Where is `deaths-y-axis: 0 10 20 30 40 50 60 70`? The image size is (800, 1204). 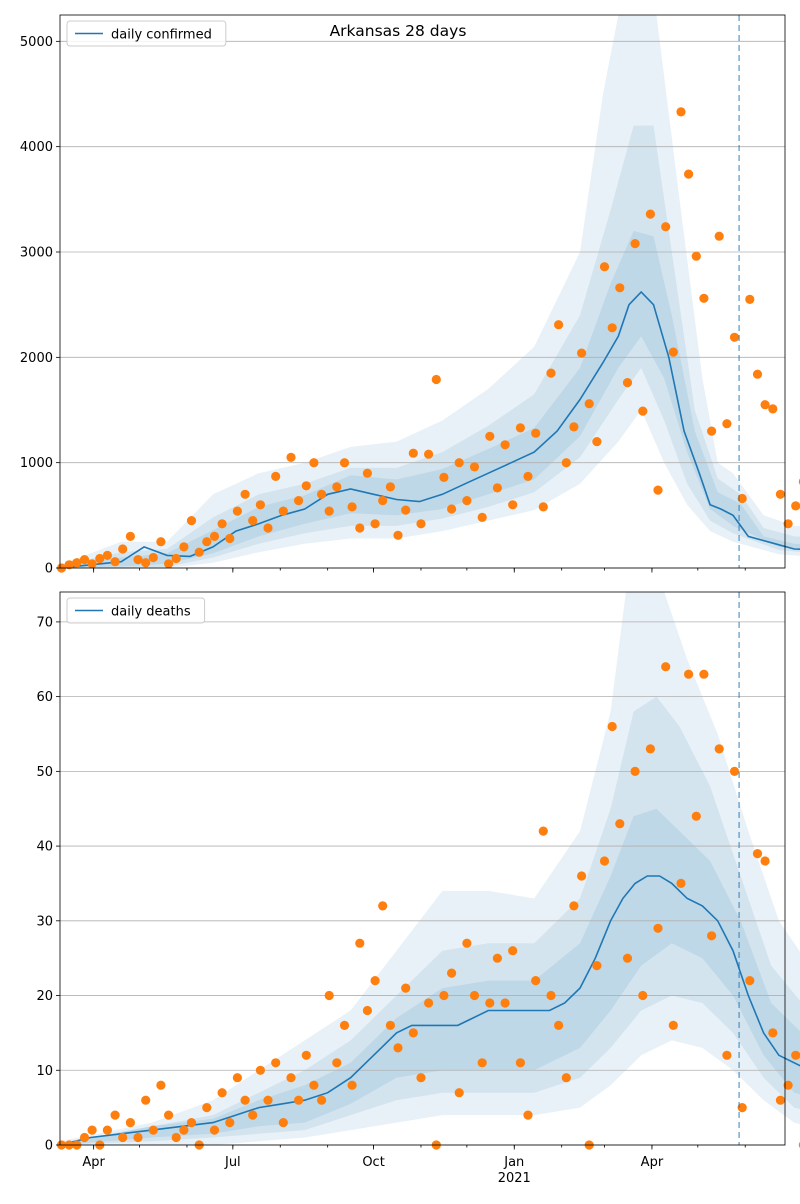 deaths-y-axis: 0 10 20 30 40 50 60 70 is located at coordinates (48, 884).